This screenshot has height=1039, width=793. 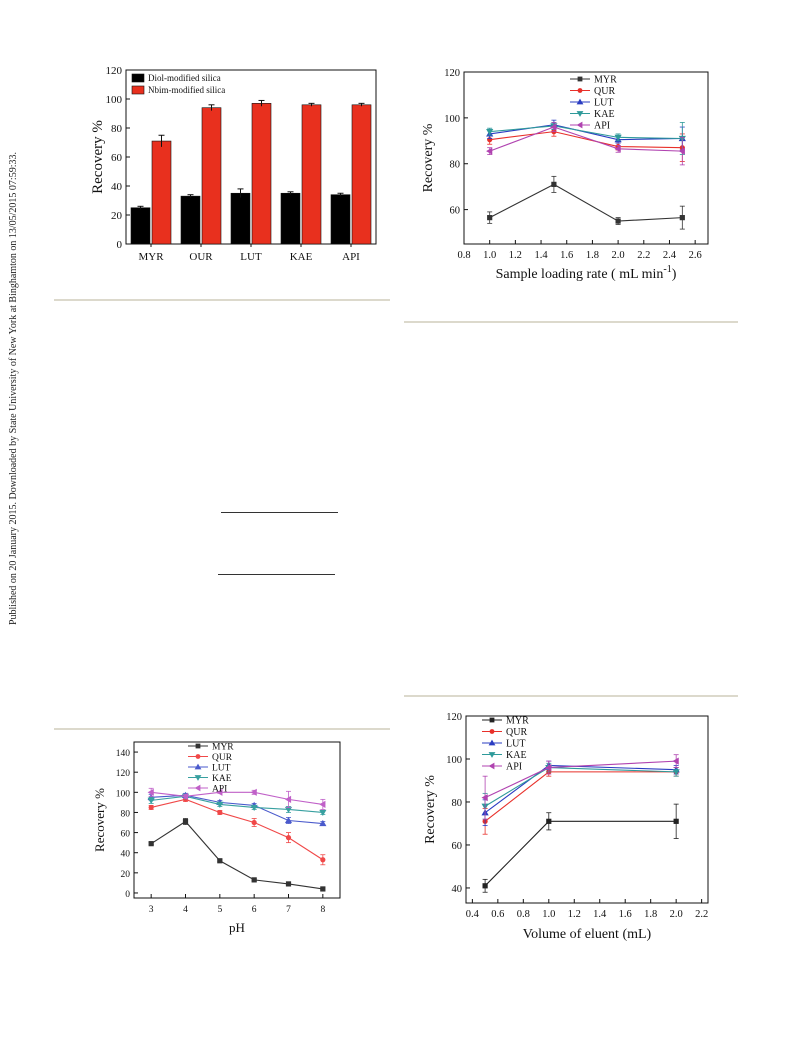 What do you see at coordinates (251, 257) in the screenshot?
I see `x-tick-label: LUT` at bounding box center [251, 257].